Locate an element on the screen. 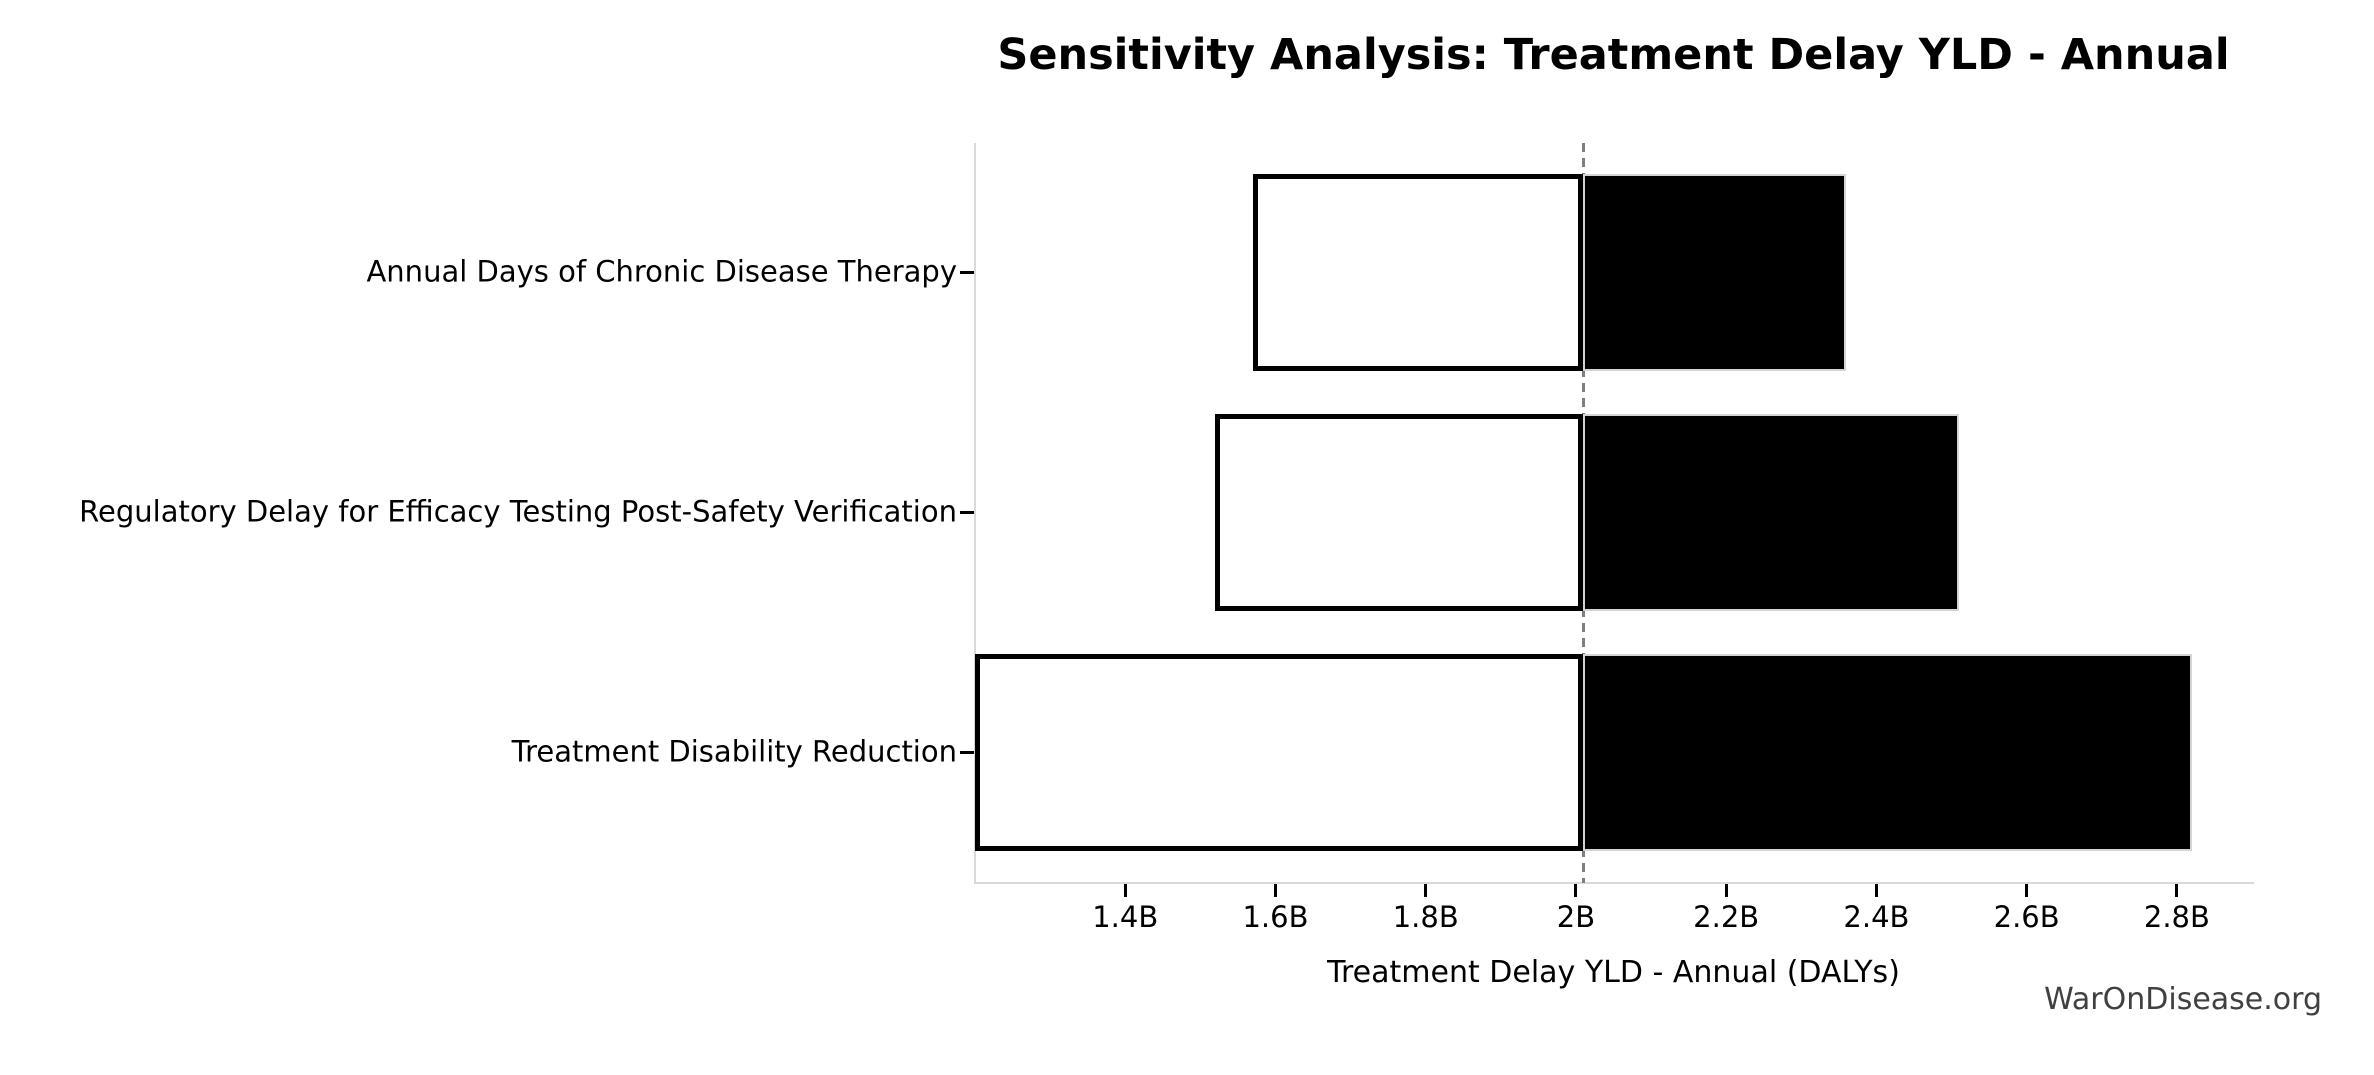  x-axis-tick-label: 2.8B is located at coordinates (2176, 917).